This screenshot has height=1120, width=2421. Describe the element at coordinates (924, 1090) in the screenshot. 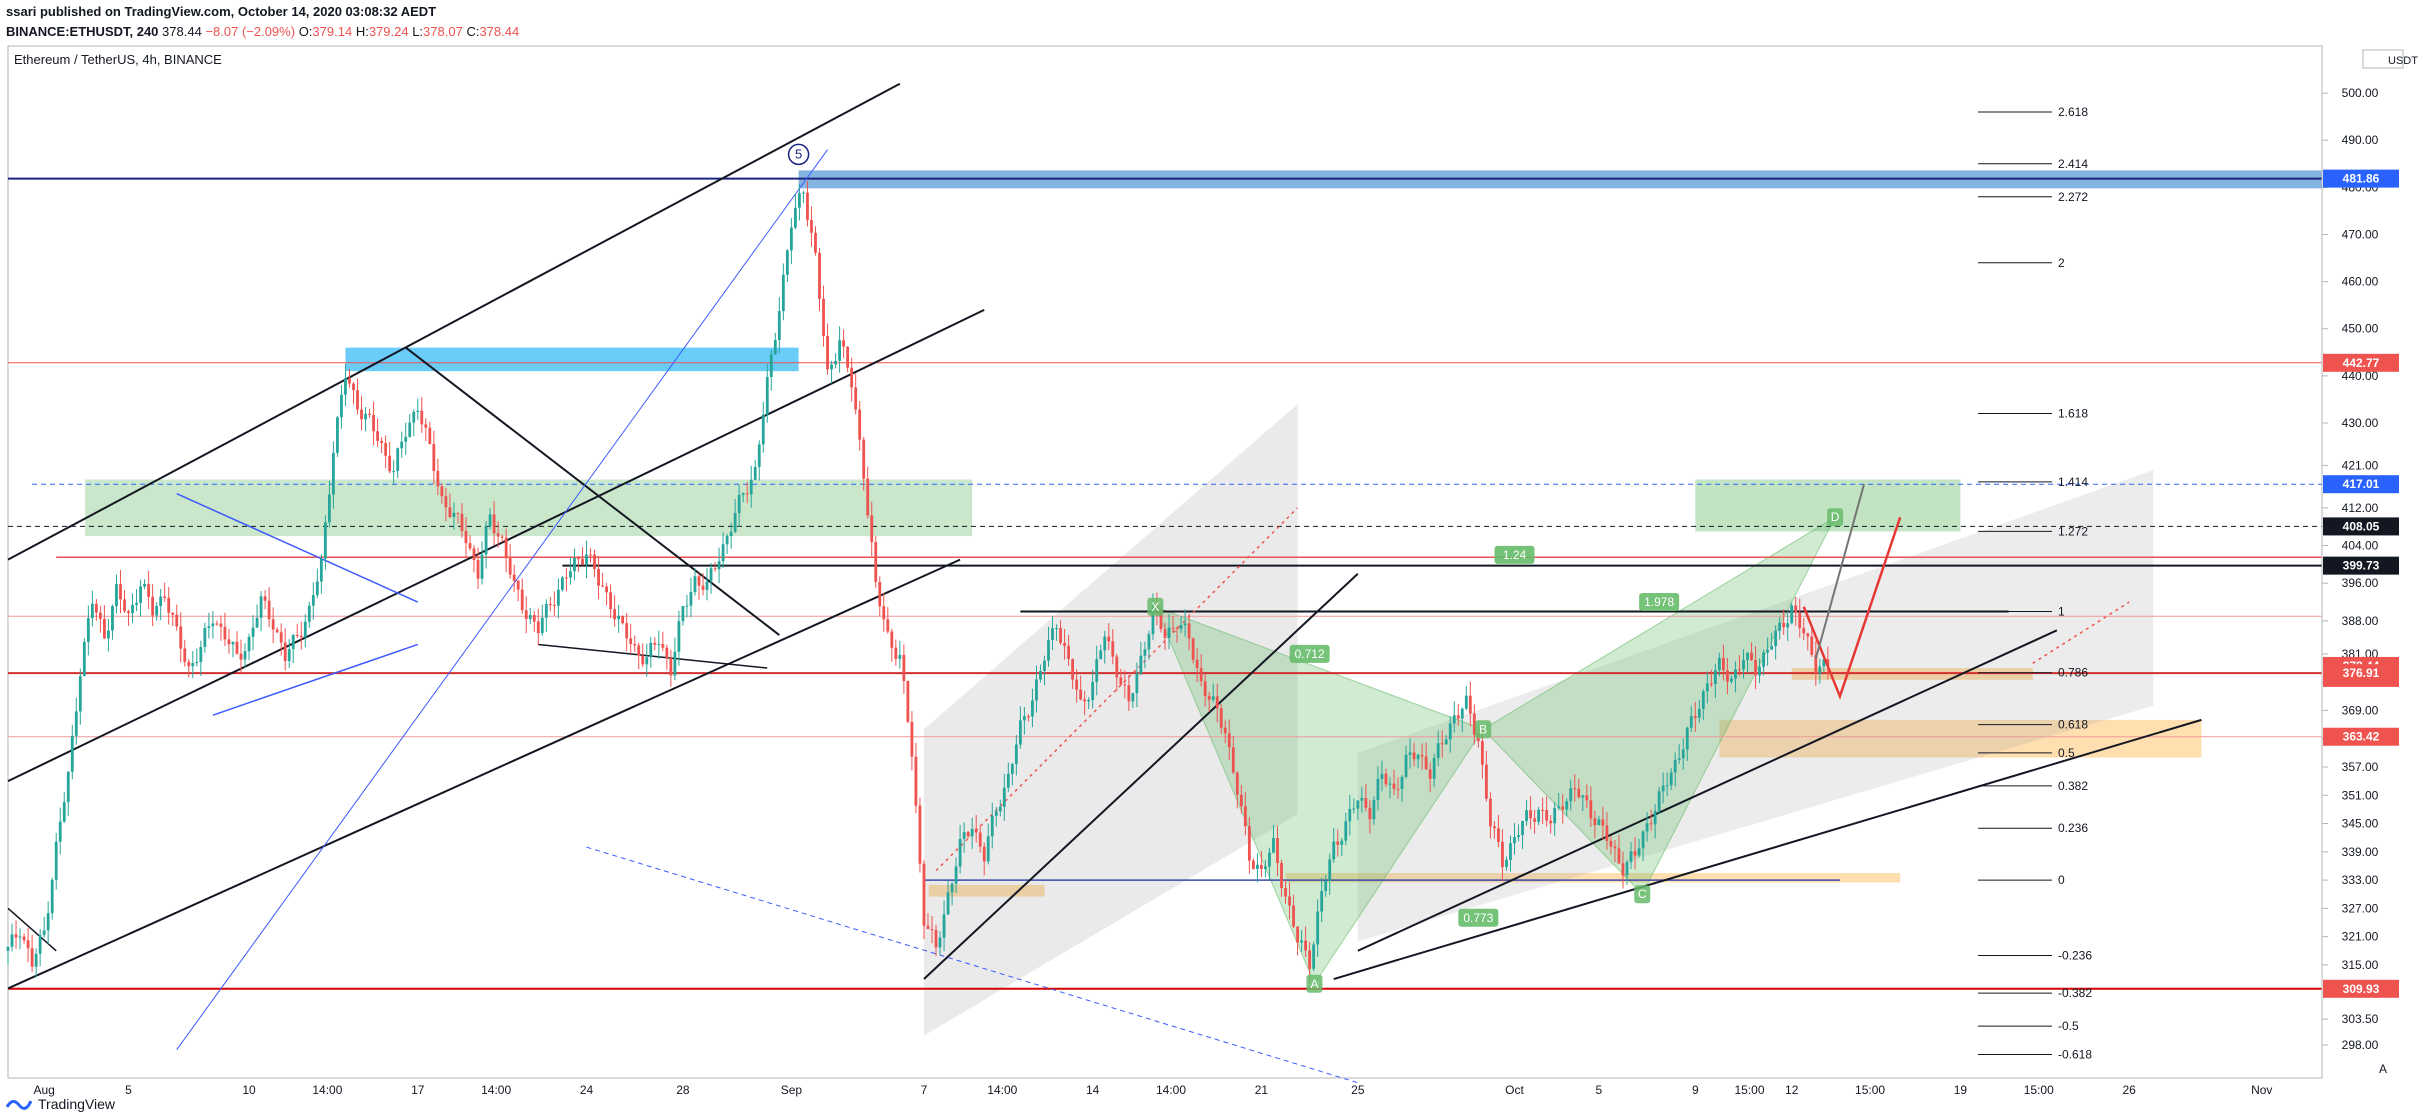

I see `time-tick-label: 7` at that location.